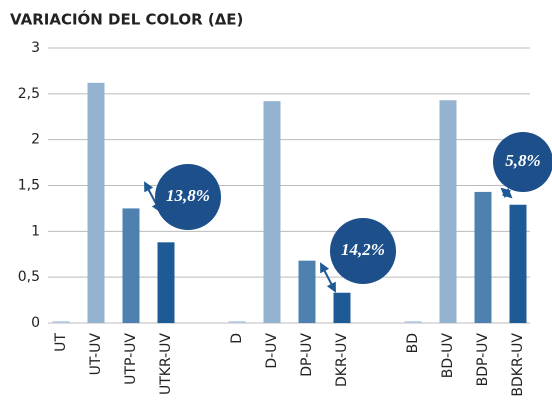 This screenshot has height=409, width=552. I want to click on y-tick-label: 2,5, so click(29, 94).